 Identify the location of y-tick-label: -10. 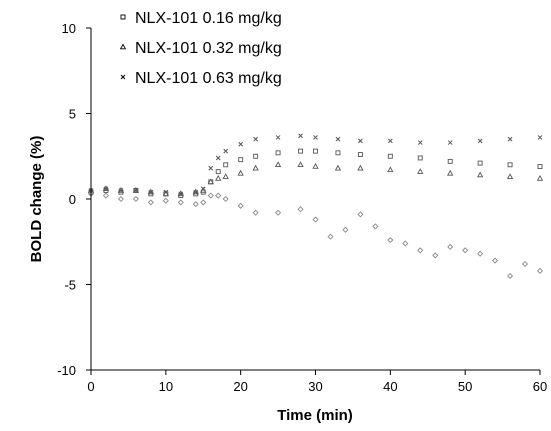
(66, 370).